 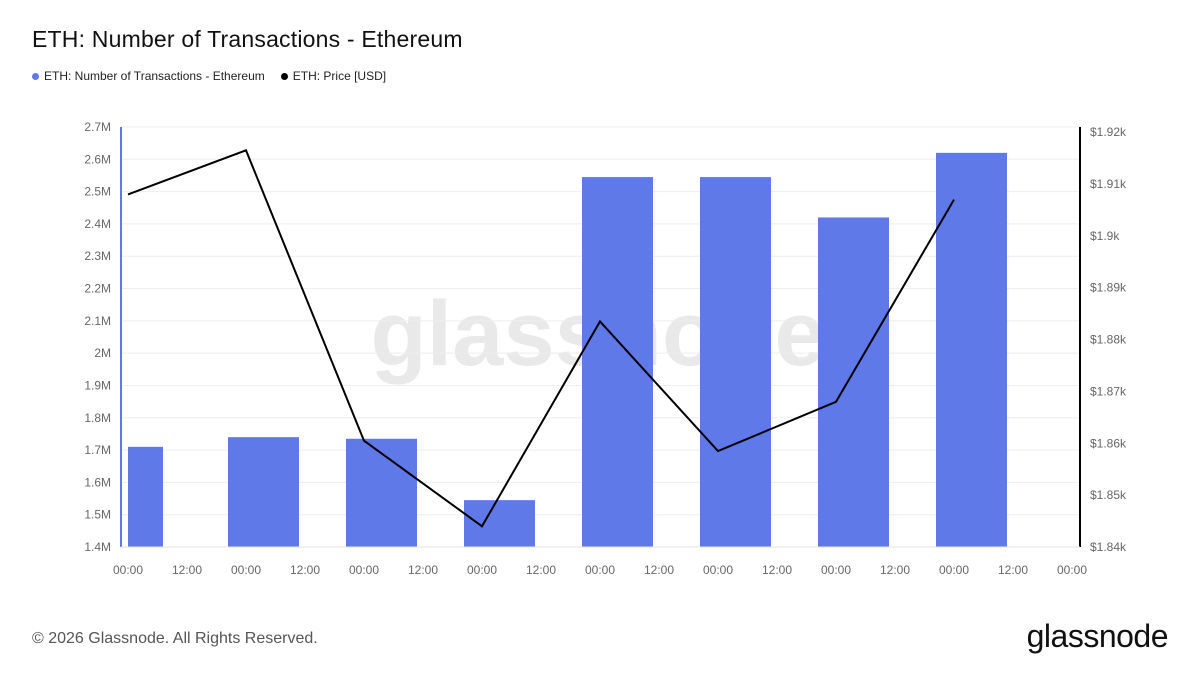 What do you see at coordinates (1105, 236) in the screenshot?
I see `y-right-tick-label: $1.9k` at bounding box center [1105, 236].